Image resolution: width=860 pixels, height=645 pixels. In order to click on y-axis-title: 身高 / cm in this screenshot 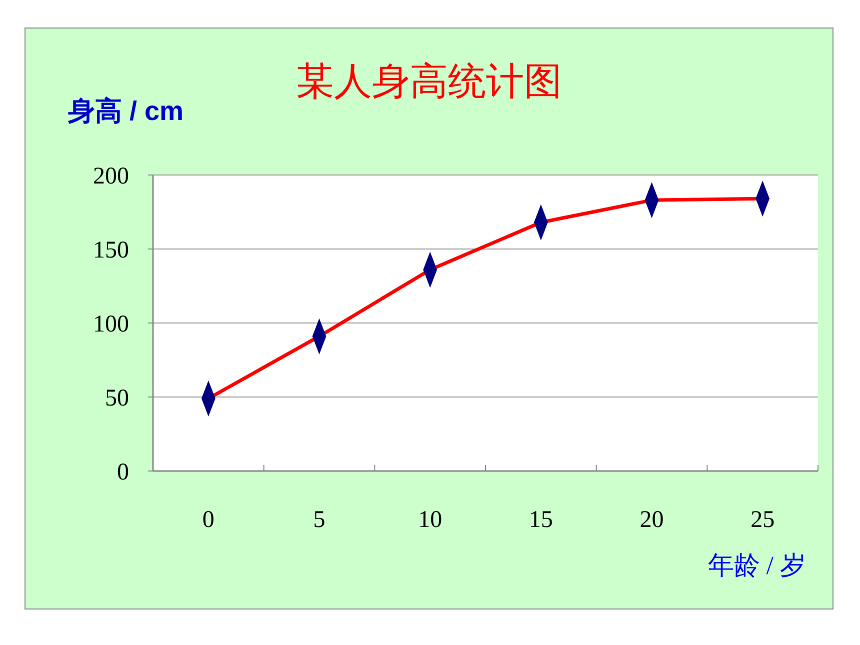, I will do `click(125, 111)`.